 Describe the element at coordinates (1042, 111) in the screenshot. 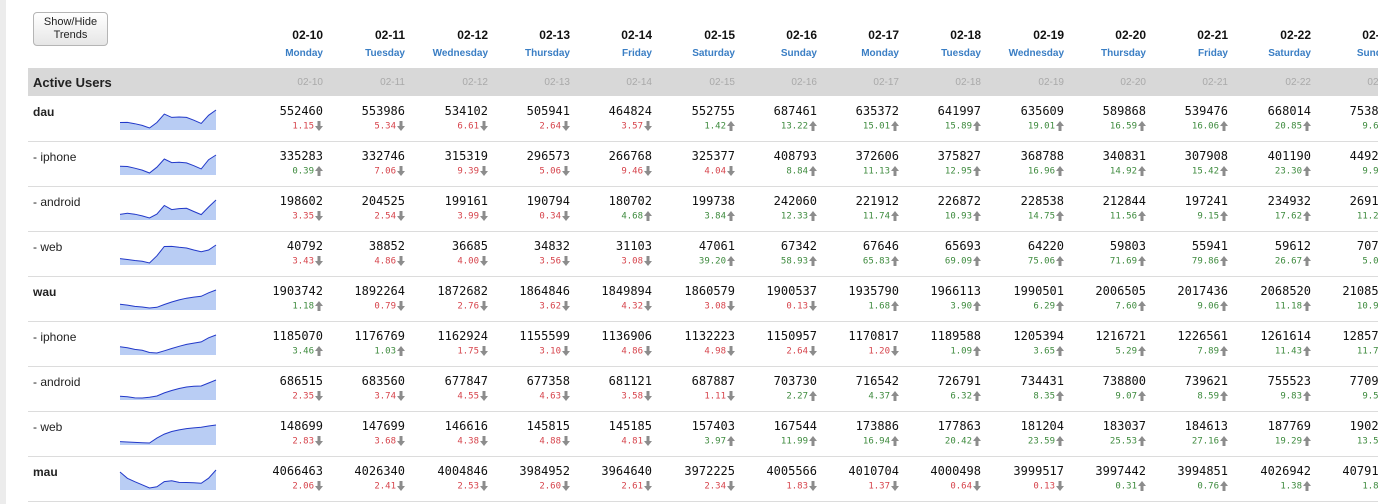

I see `metric-value: 635609` at that location.